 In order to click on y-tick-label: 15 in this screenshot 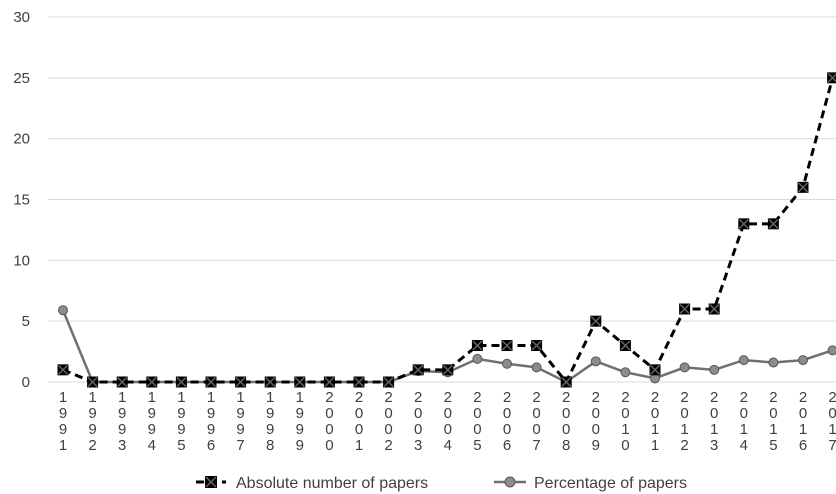, I will do `click(21, 200)`.